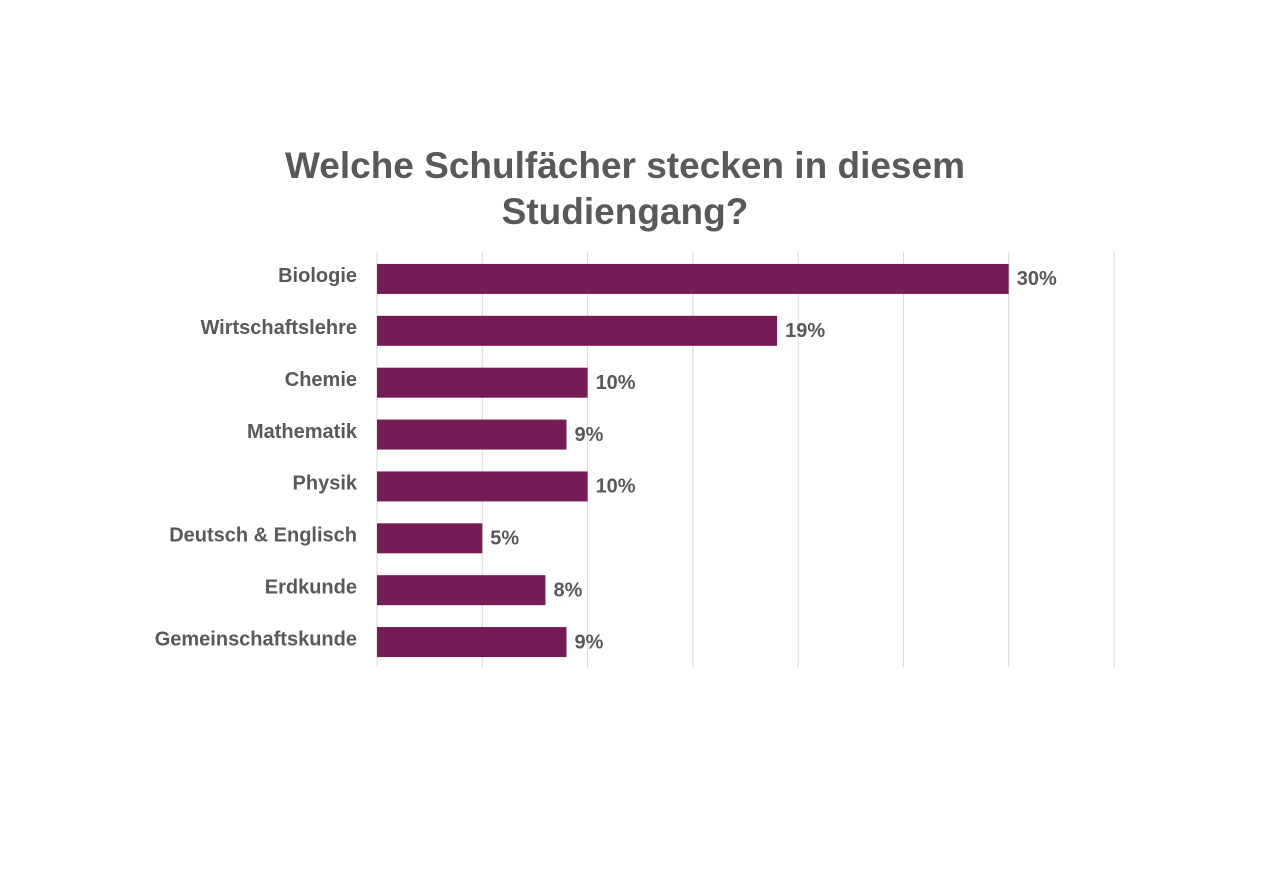 This screenshot has width=1280, height=880. Describe the element at coordinates (311, 587) in the screenshot. I see `y-tick-label: Erdkunde` at that location.